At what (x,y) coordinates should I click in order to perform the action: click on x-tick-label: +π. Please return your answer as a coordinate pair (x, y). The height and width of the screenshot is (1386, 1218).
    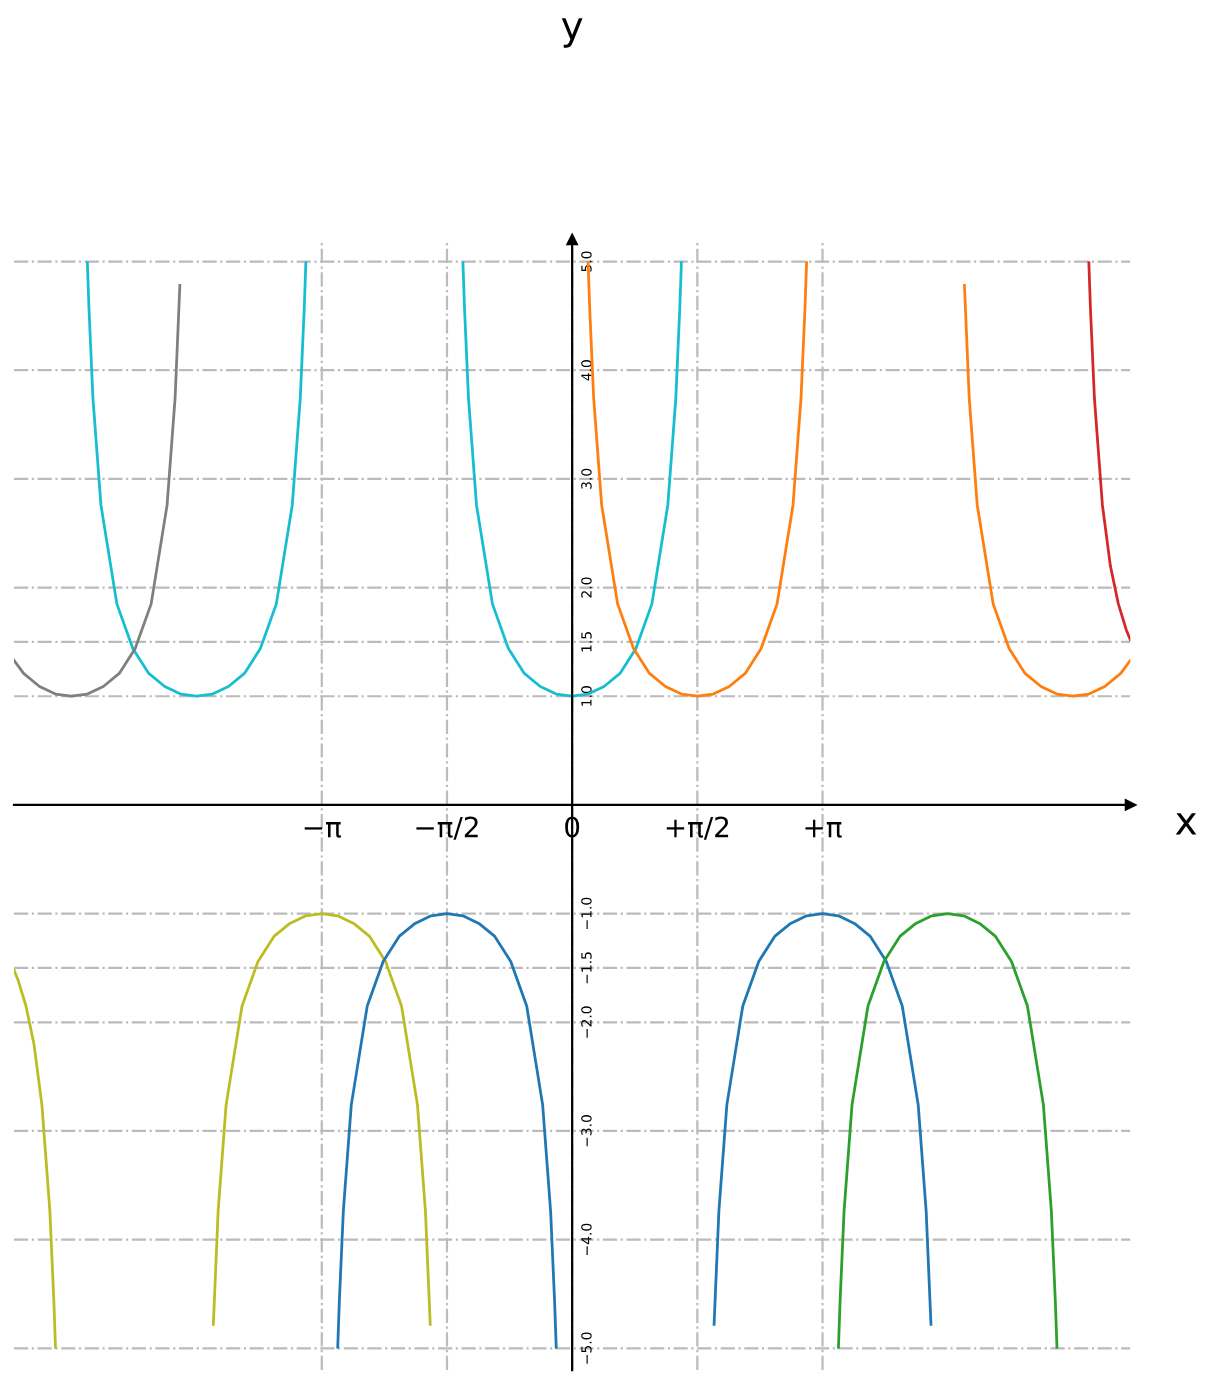
    Looking at the image, I should click on (823, 828).